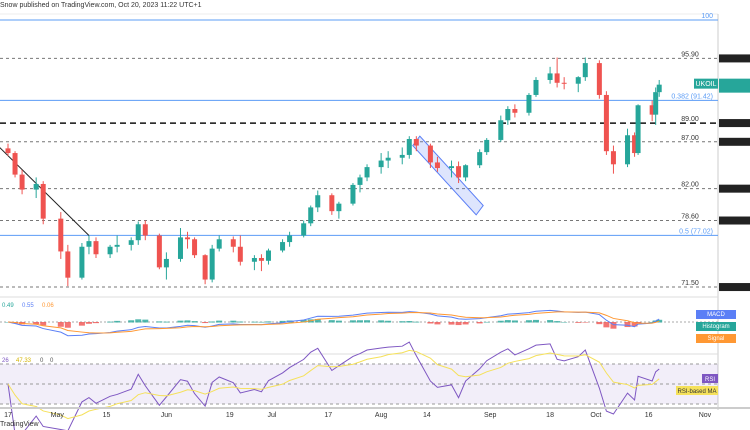 The height and width of the screenshot is (430, 750). I want to click on rsi-badge, so click(710, 378).